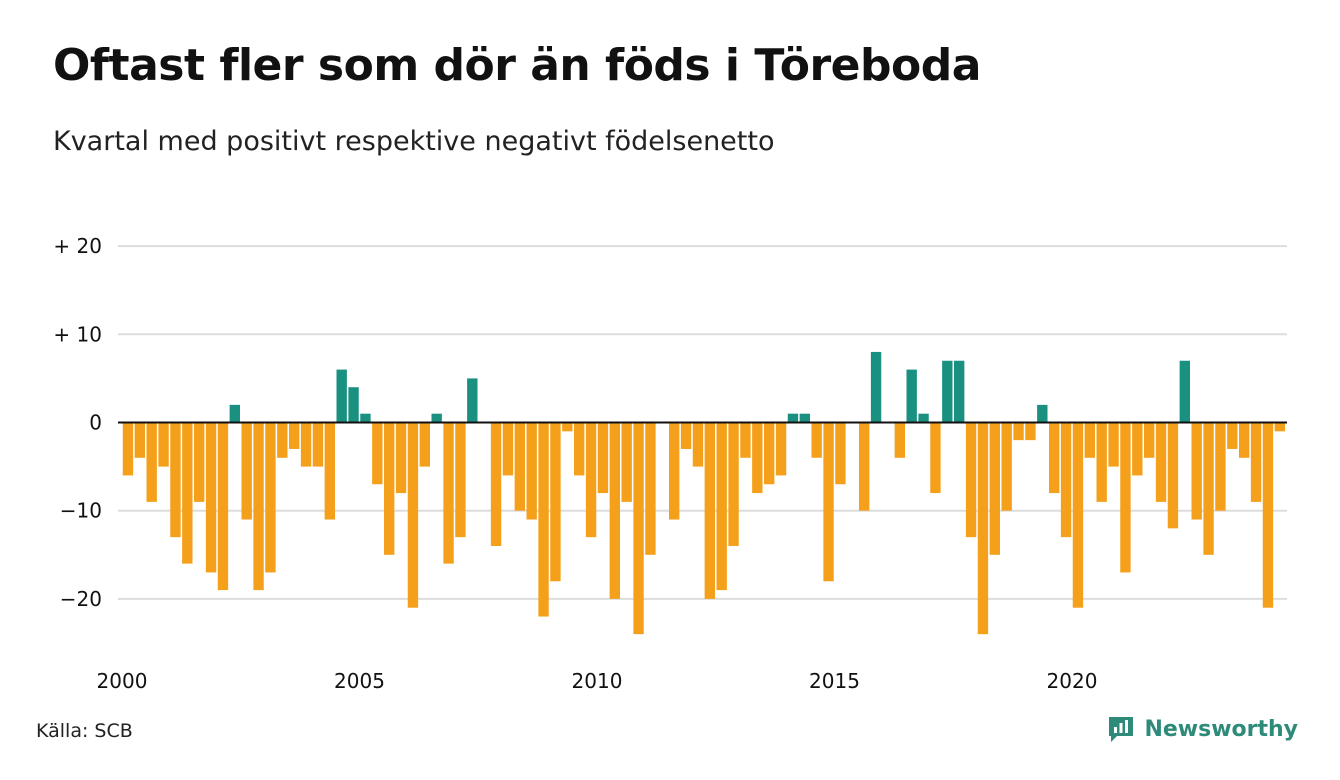  Describe the element at coordinates (84, 731) in the screenshot. I see `source-note: Källa: SCB` at that location.